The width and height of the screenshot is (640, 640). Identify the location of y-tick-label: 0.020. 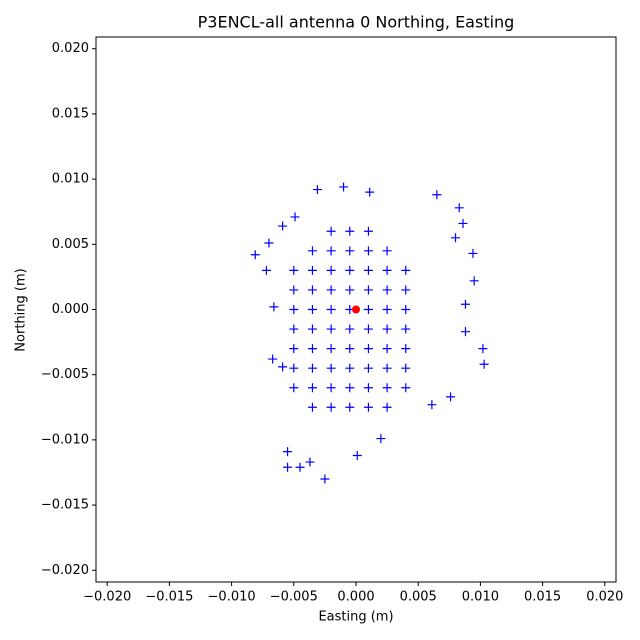
(70, 48).